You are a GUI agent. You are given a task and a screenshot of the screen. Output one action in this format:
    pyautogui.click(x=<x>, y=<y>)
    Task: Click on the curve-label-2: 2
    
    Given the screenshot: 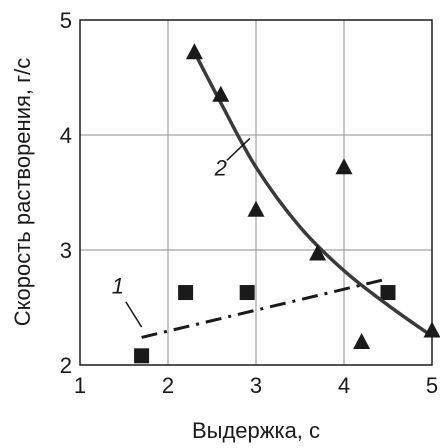 What is the action you would take?
    pyautogui.click(x=220, y=167)
    